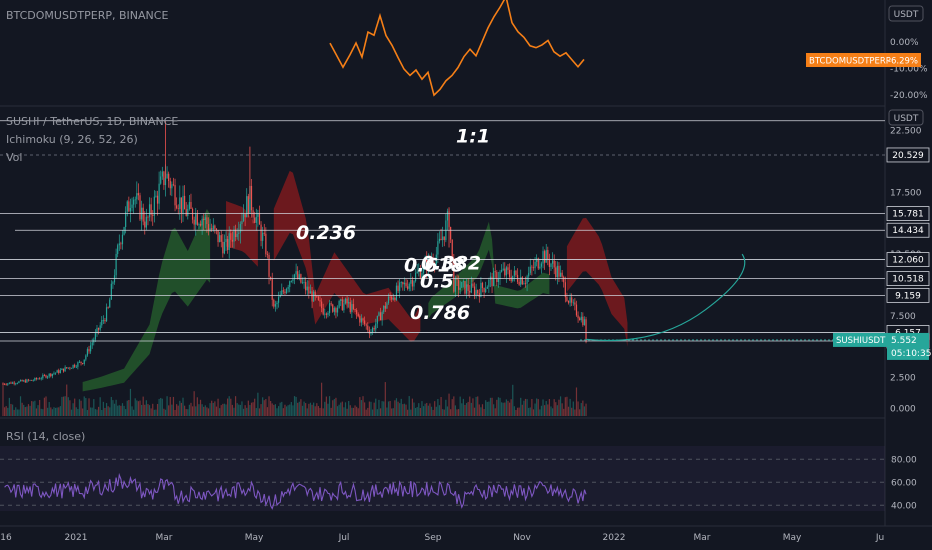 The width and height of the screenshot is (932, 550). Describe the element at coordinates (904, 506) in the screenshot. I see `rsi-tick: 40.00` at that location.